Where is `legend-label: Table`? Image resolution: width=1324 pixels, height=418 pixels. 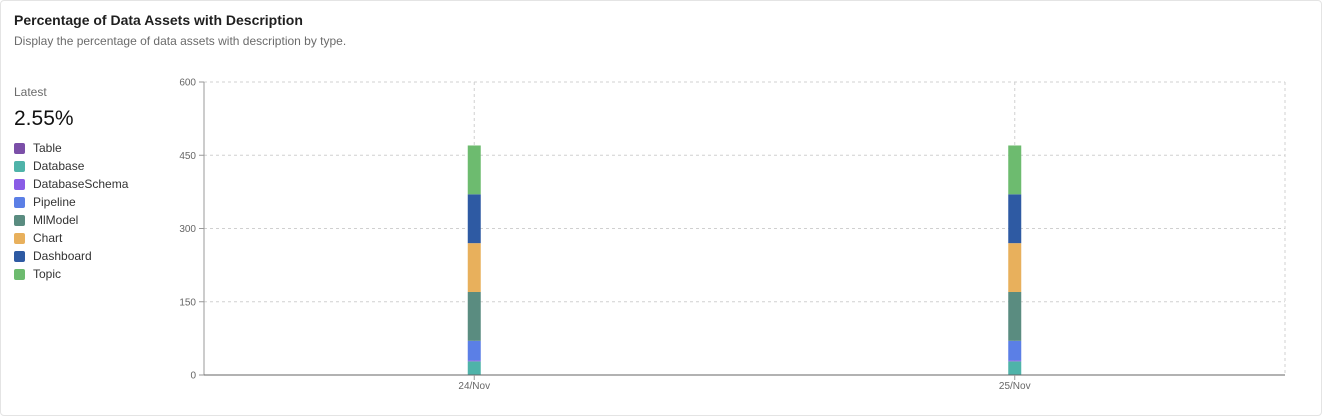
legend-label: Table is located at coordinates (47, 148).